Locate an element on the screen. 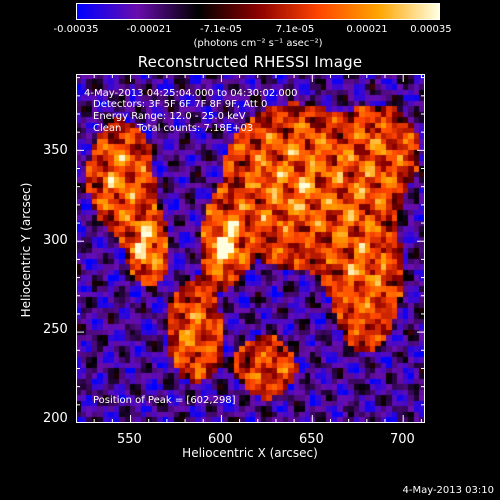  chart-title: Reconstructed RHESSI Image is located at coordinates (250, 62).